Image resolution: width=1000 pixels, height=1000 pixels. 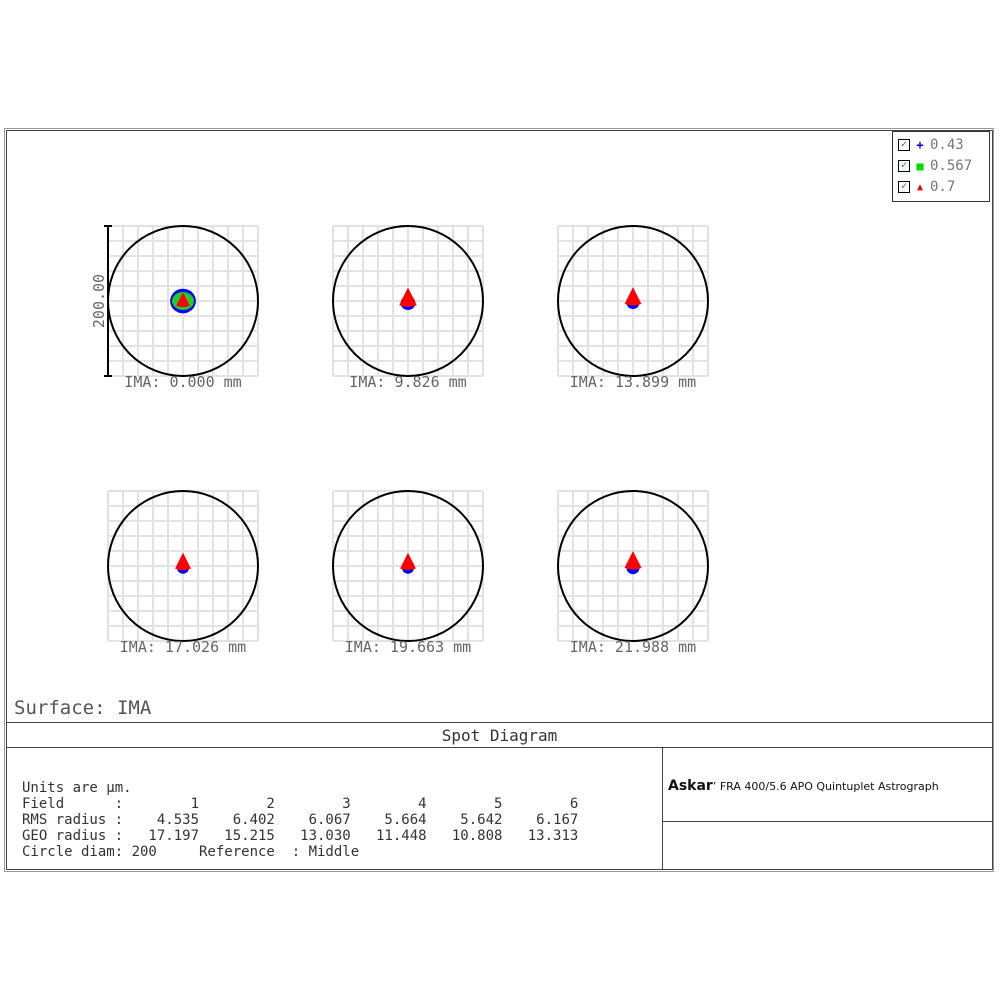 What do you see at coordinates (926, 187) in the screenshot?
I see `legend-item-0.7: ✓ ▲ 0.7` at bounding box center [926, 187].